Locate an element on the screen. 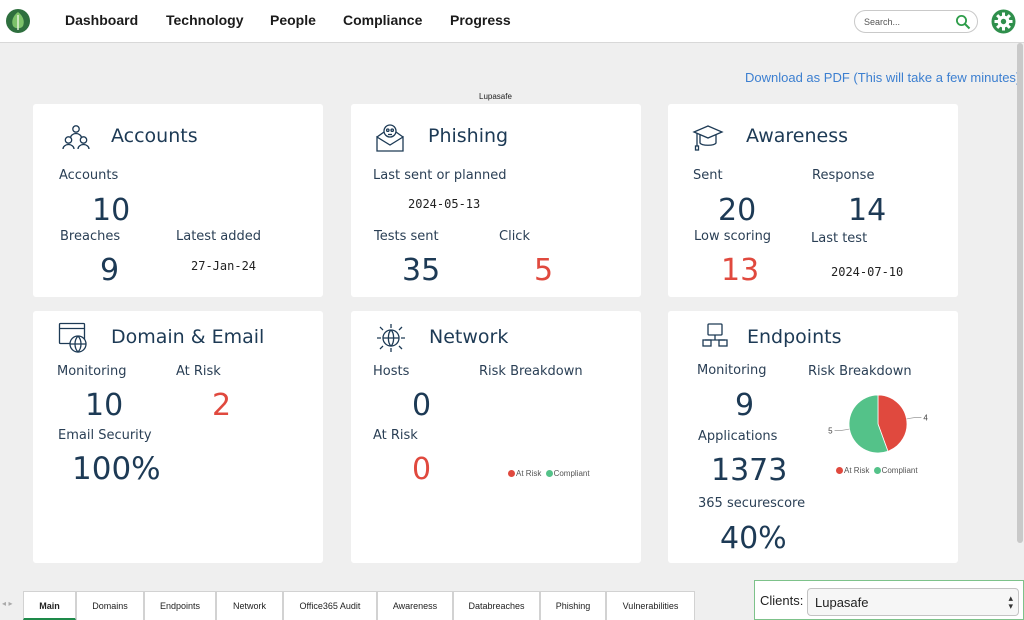 This screenshot has height=620, width=1024. domain-email-title: Domain & Email is located at coordinates (188, 337).